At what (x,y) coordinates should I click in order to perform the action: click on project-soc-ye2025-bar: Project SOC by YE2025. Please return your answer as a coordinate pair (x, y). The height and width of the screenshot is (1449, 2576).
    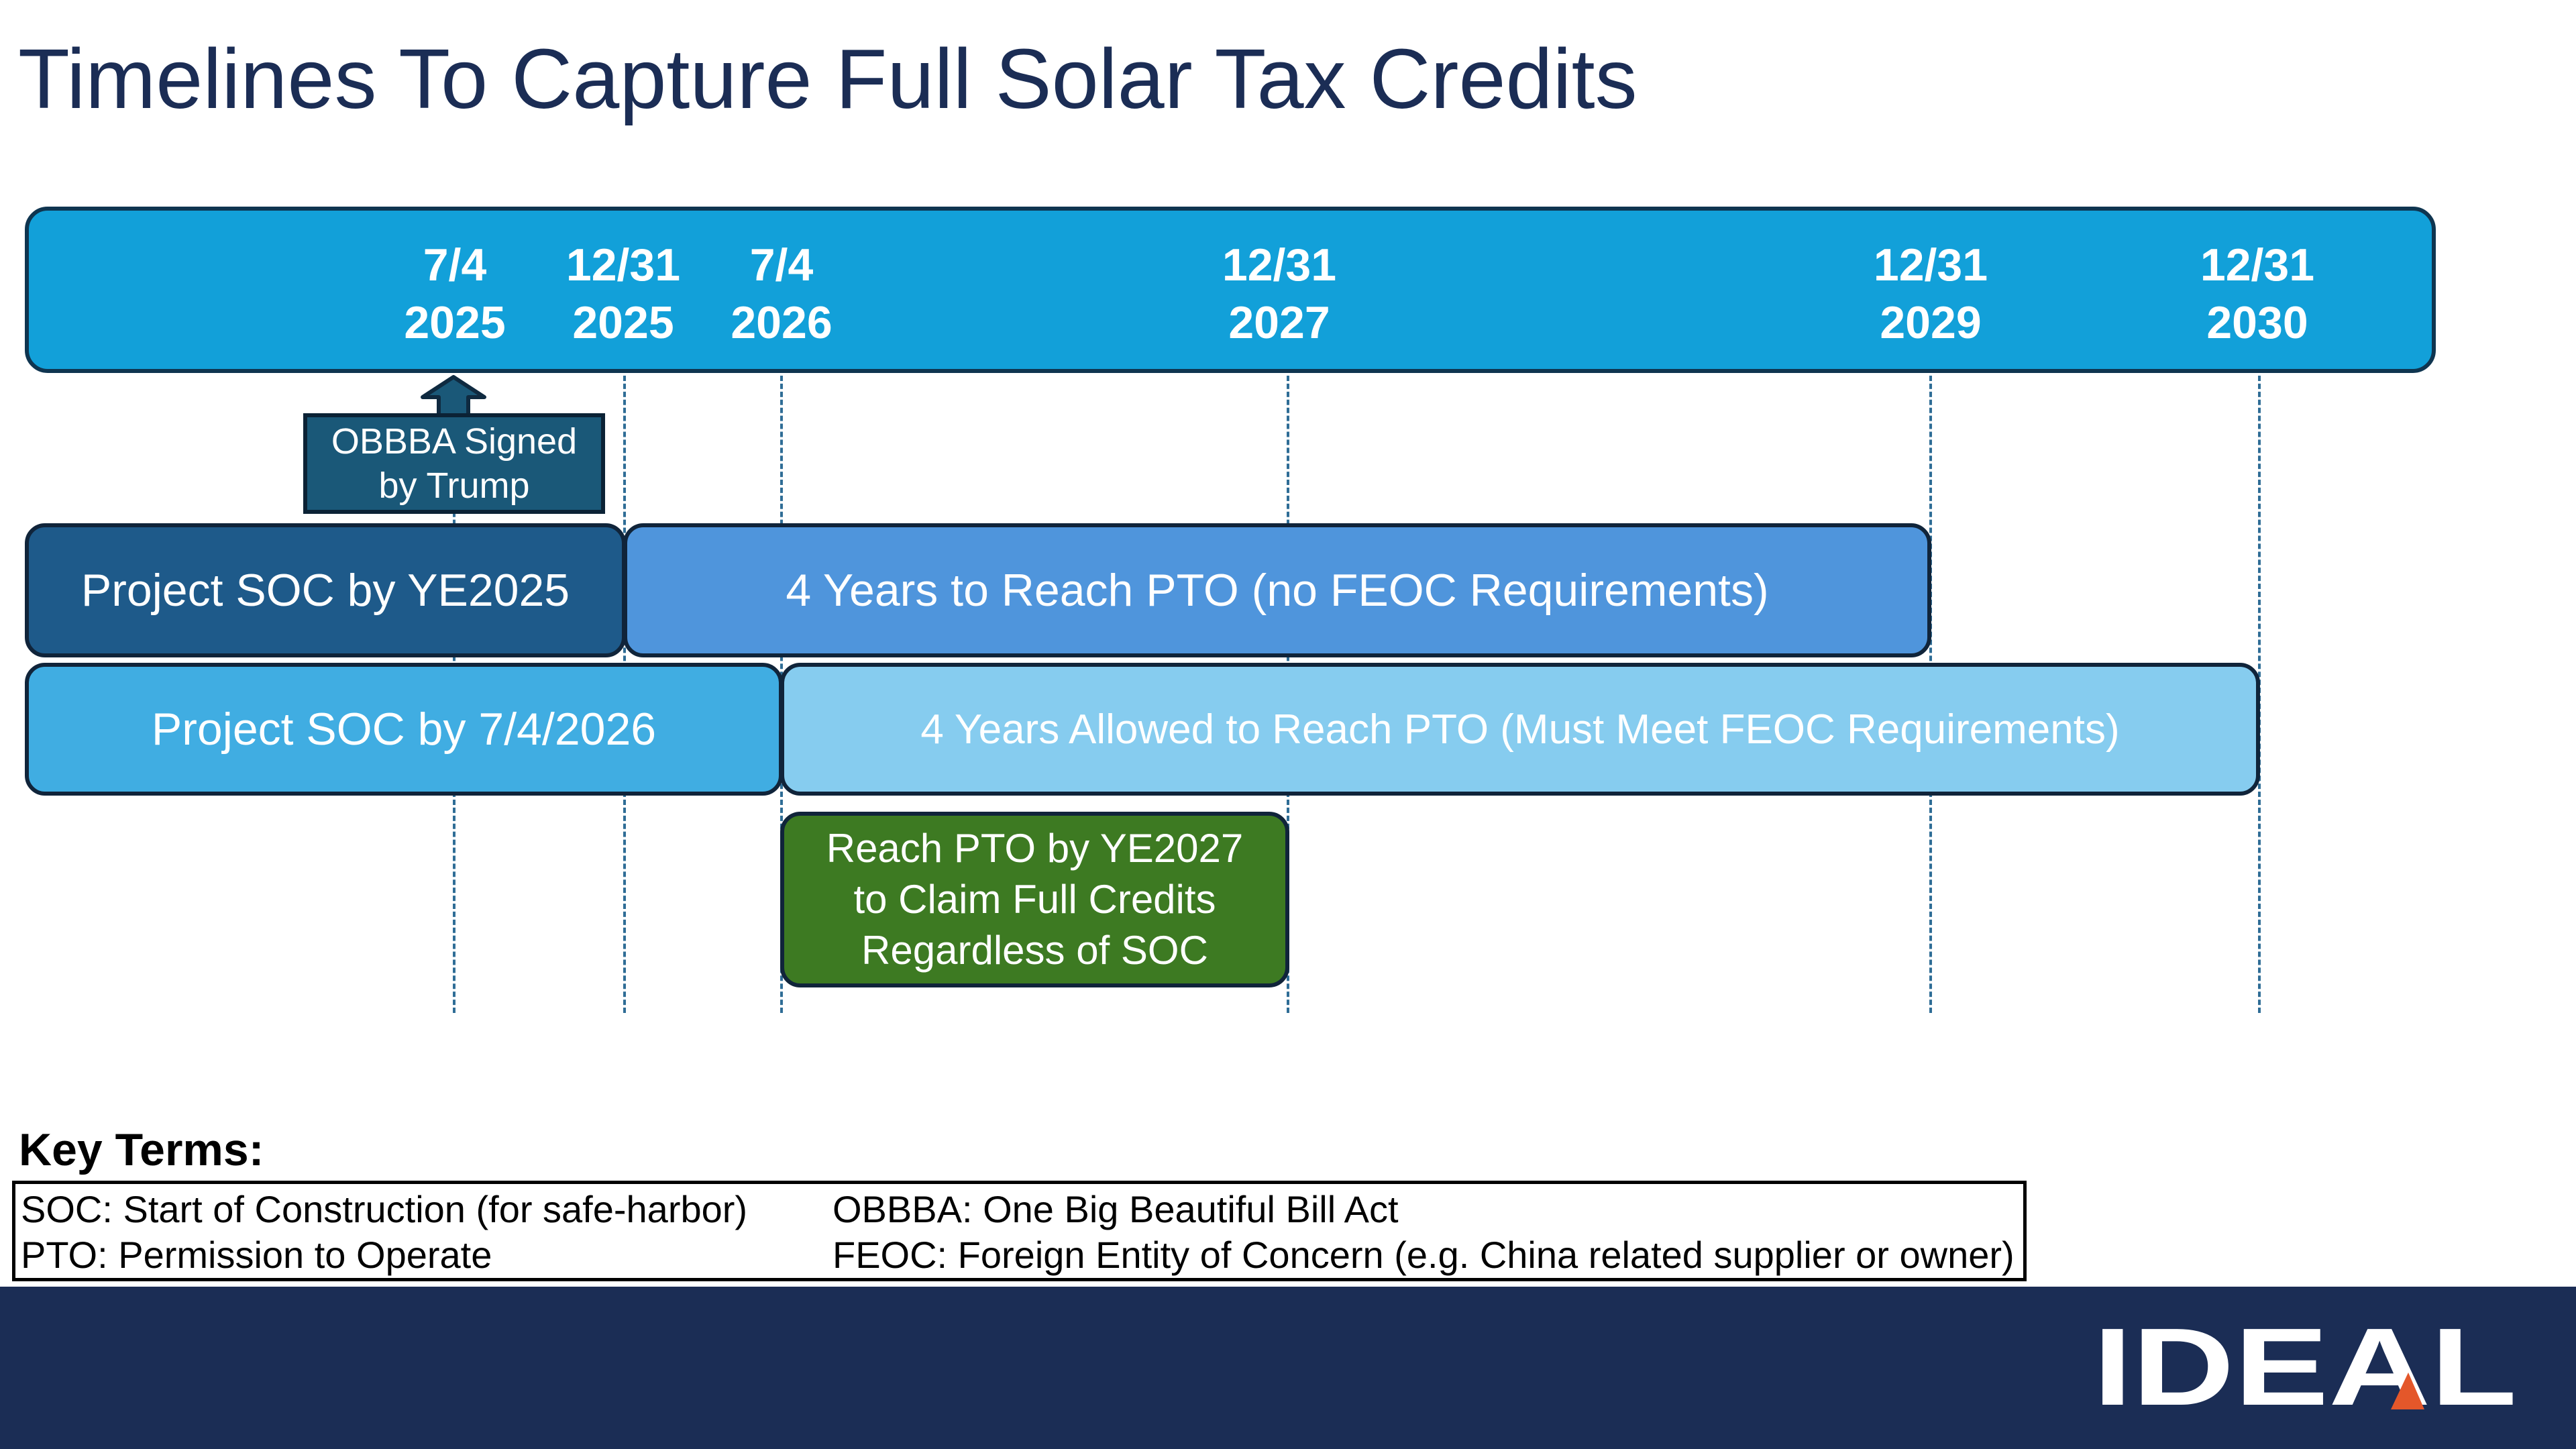
    Looking at the image, I should click on (325, 590).